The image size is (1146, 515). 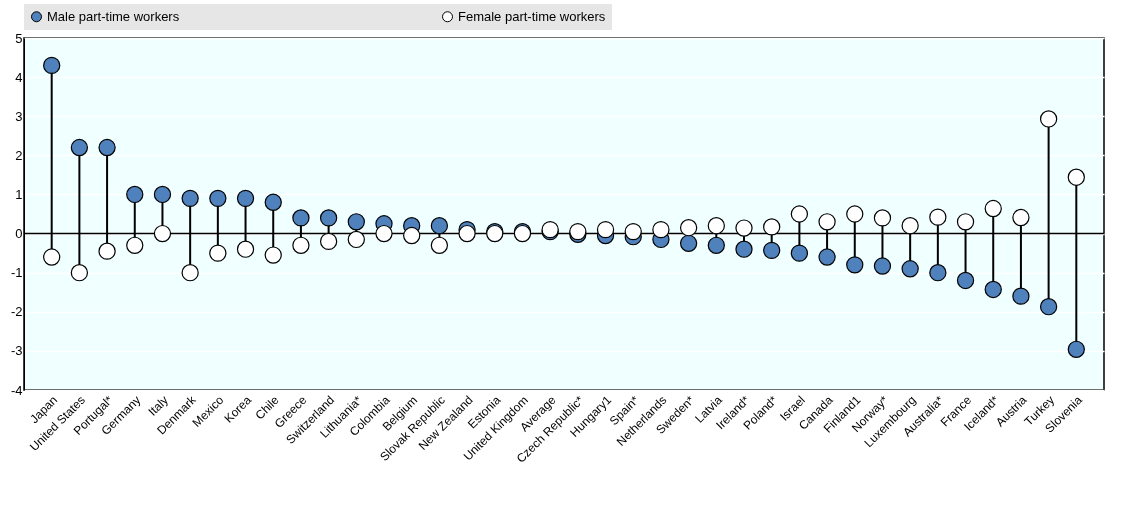 I want to click on y-tick-label: 0, so click(x=19, y=234).